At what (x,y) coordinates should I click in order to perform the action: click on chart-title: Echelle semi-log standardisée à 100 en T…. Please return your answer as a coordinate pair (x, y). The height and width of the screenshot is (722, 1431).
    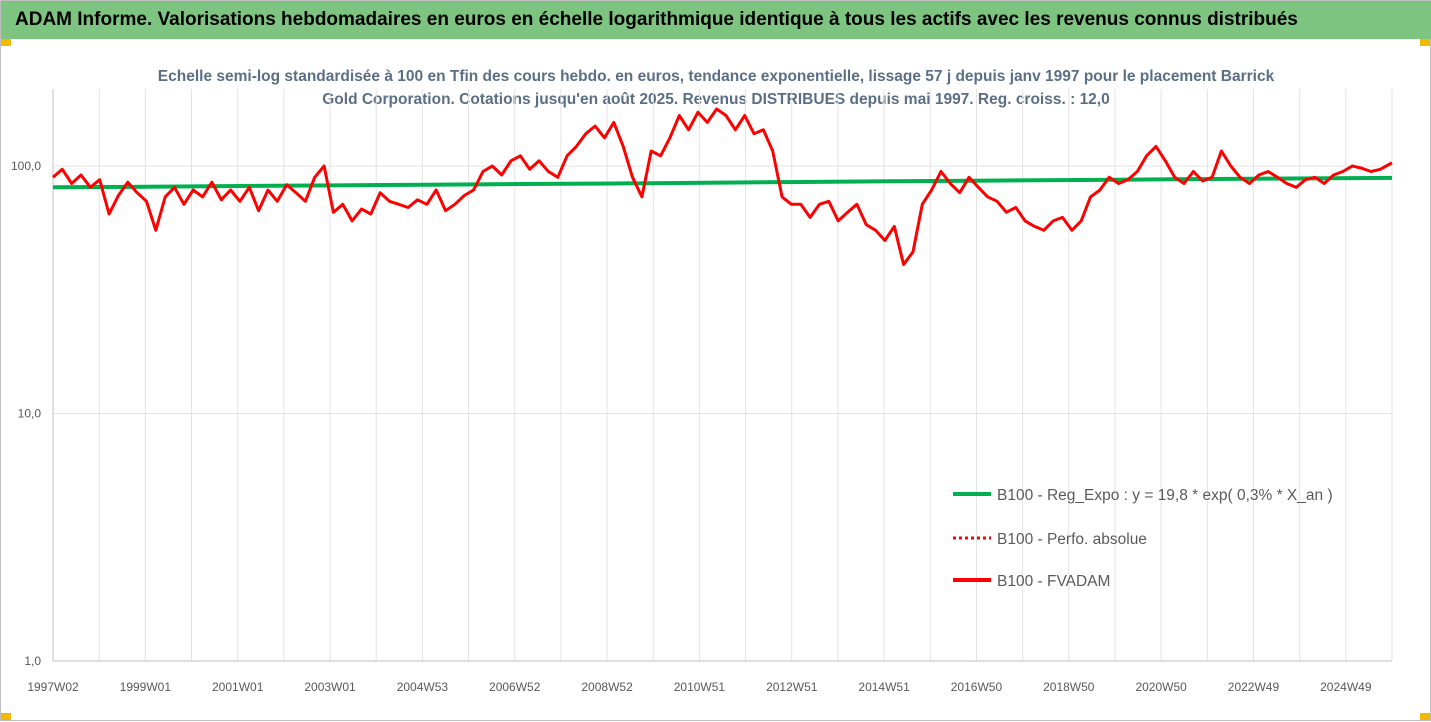
    Looking at the image, I should click on (716, 88).